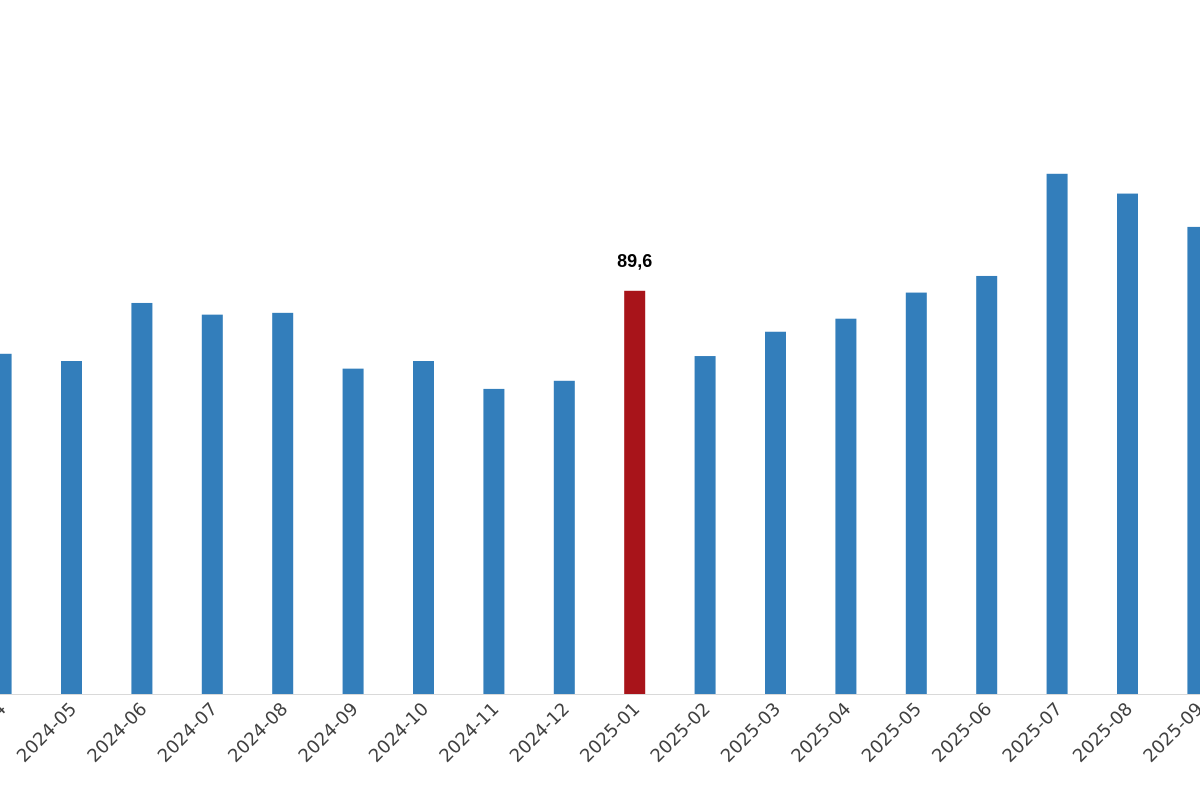 The height and width of the screenshot is (800, 1200). What do you see at coordinates (399, 733) in the screenshot?
I see `x-tick-label: 2024-10` at bounding box center [399, 733].